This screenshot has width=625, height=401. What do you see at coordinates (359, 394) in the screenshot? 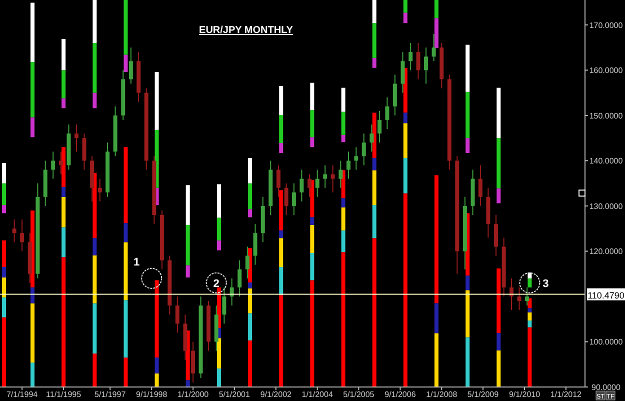
I see `x-tick-label: 5/1/2005` at bounding box center [359, 394].